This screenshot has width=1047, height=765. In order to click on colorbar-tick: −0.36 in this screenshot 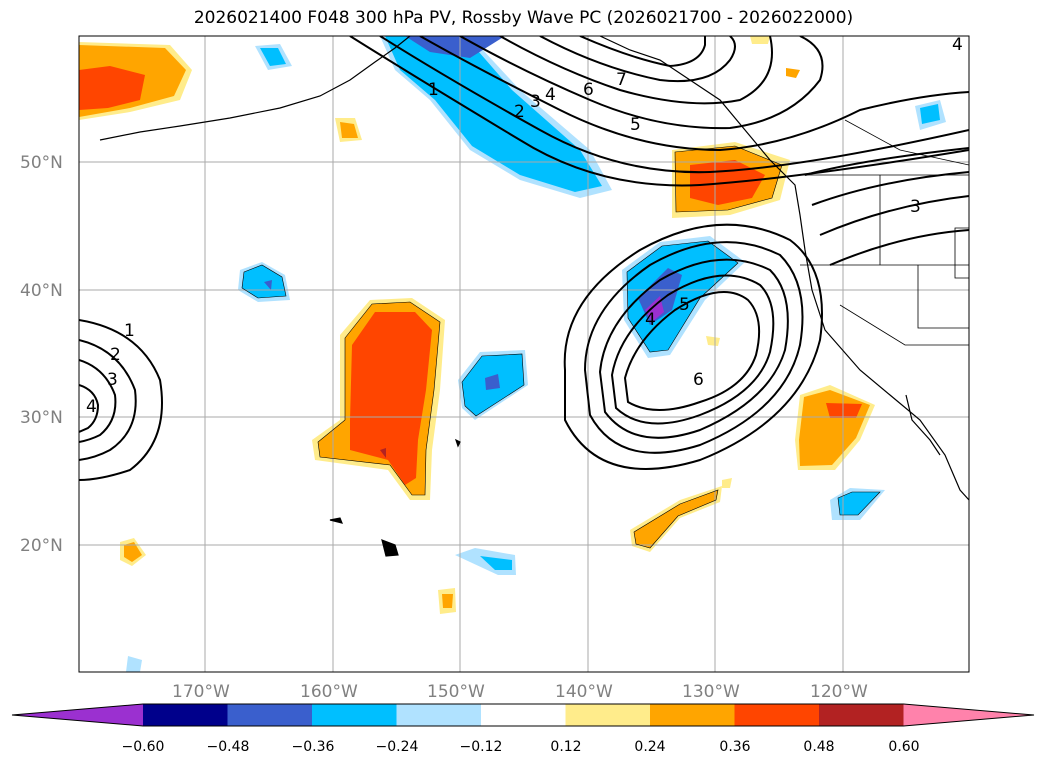, I will do `click(313, 747)`.